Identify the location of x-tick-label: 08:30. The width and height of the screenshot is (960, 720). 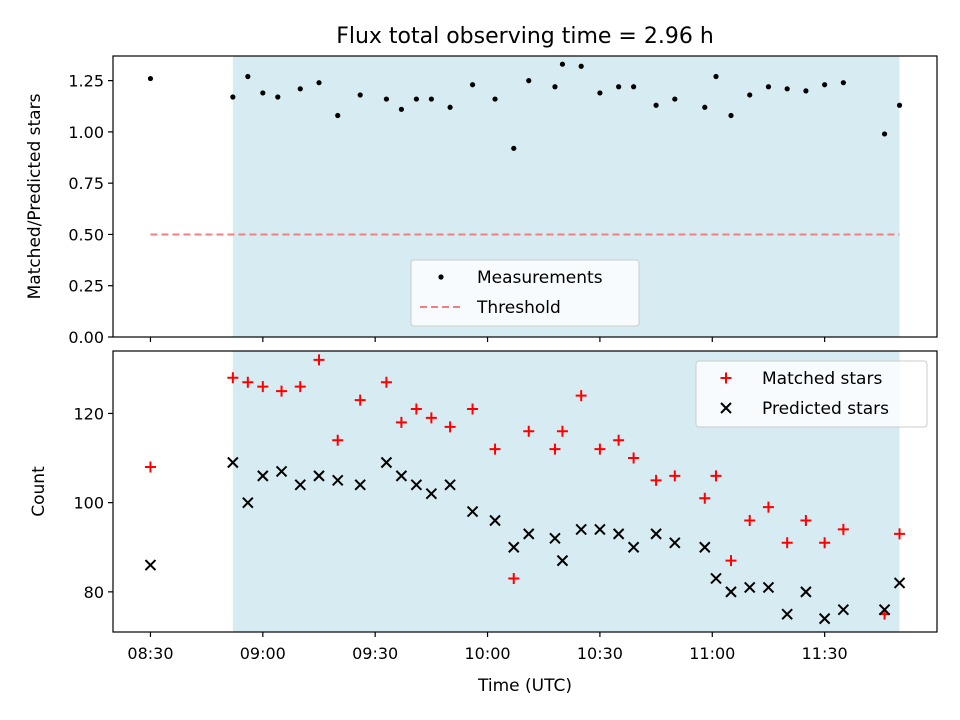
(150, 653).